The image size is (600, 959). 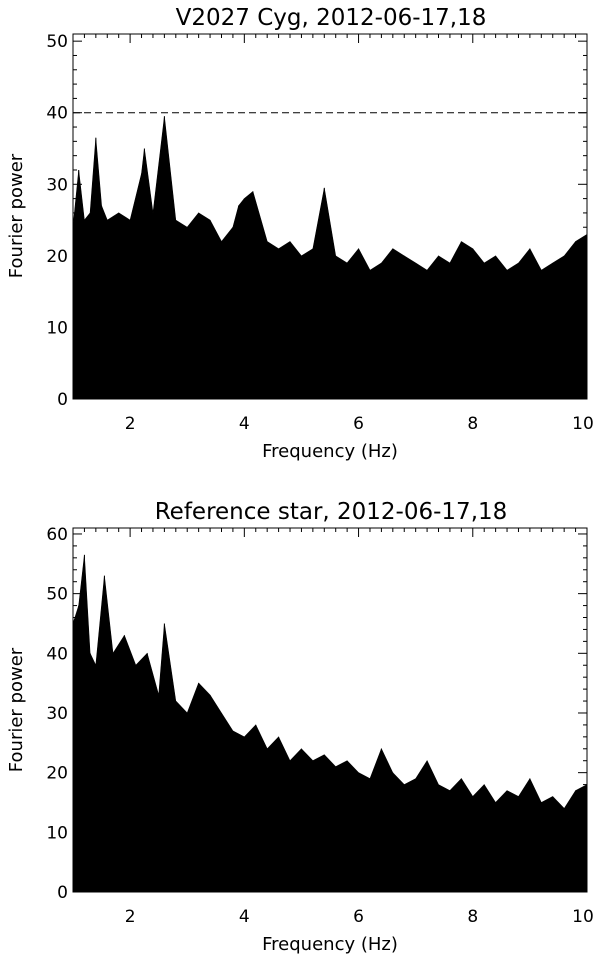 I want to click on chart-title: Reference star, 2012-06-17,18, so click(x=331, y=512).